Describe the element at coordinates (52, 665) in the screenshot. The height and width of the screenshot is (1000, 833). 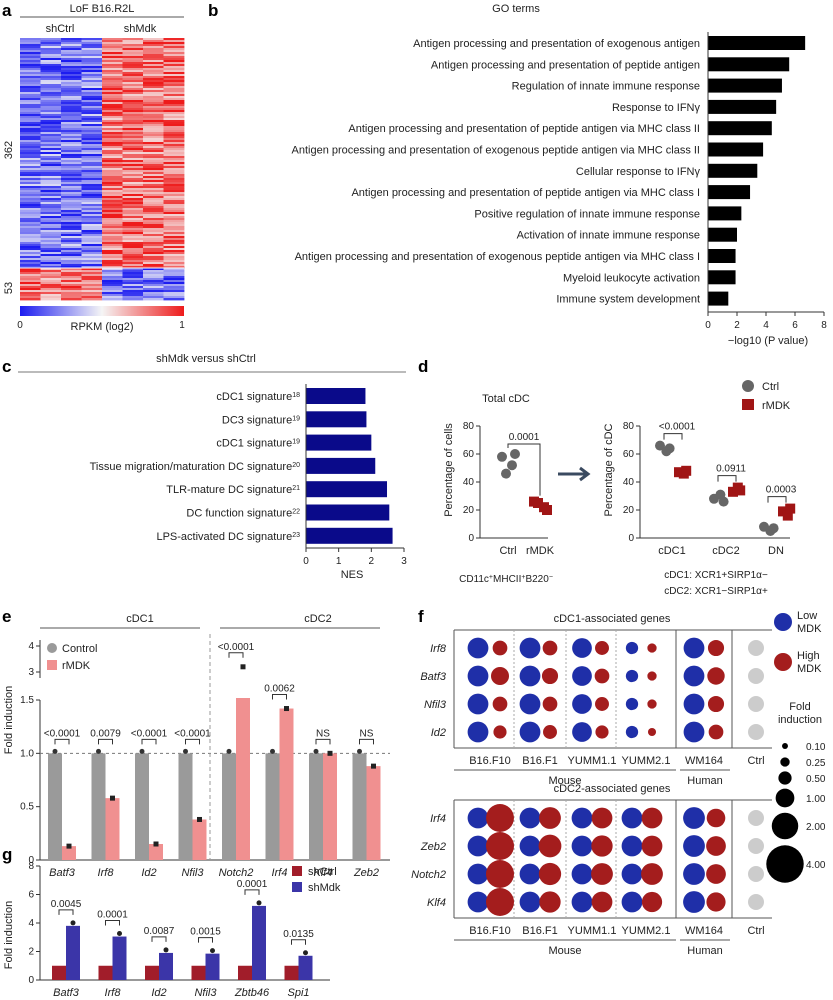
I see `e-legend-rmdk-marker` at that location.